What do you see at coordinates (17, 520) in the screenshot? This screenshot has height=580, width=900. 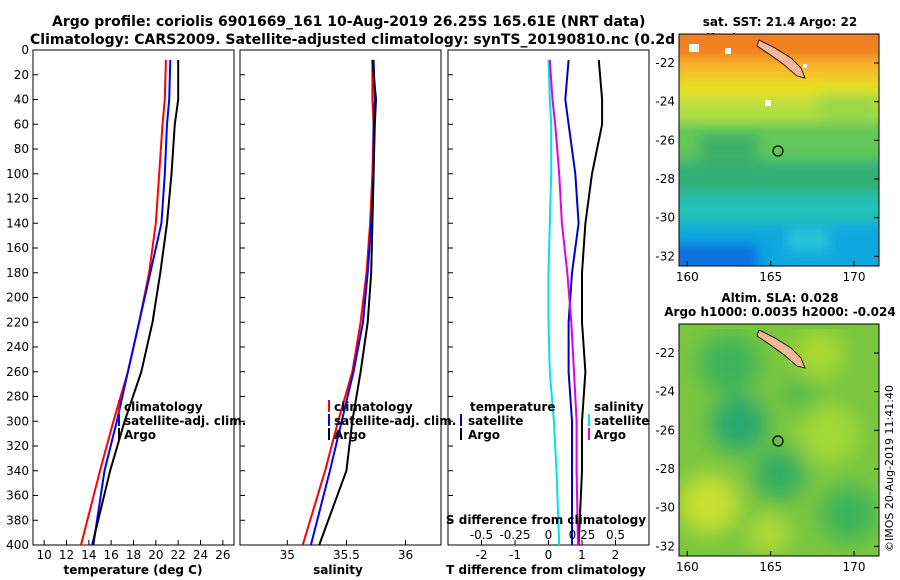 I see `depth-tick-label: 380` at bounding box center [17, 520].